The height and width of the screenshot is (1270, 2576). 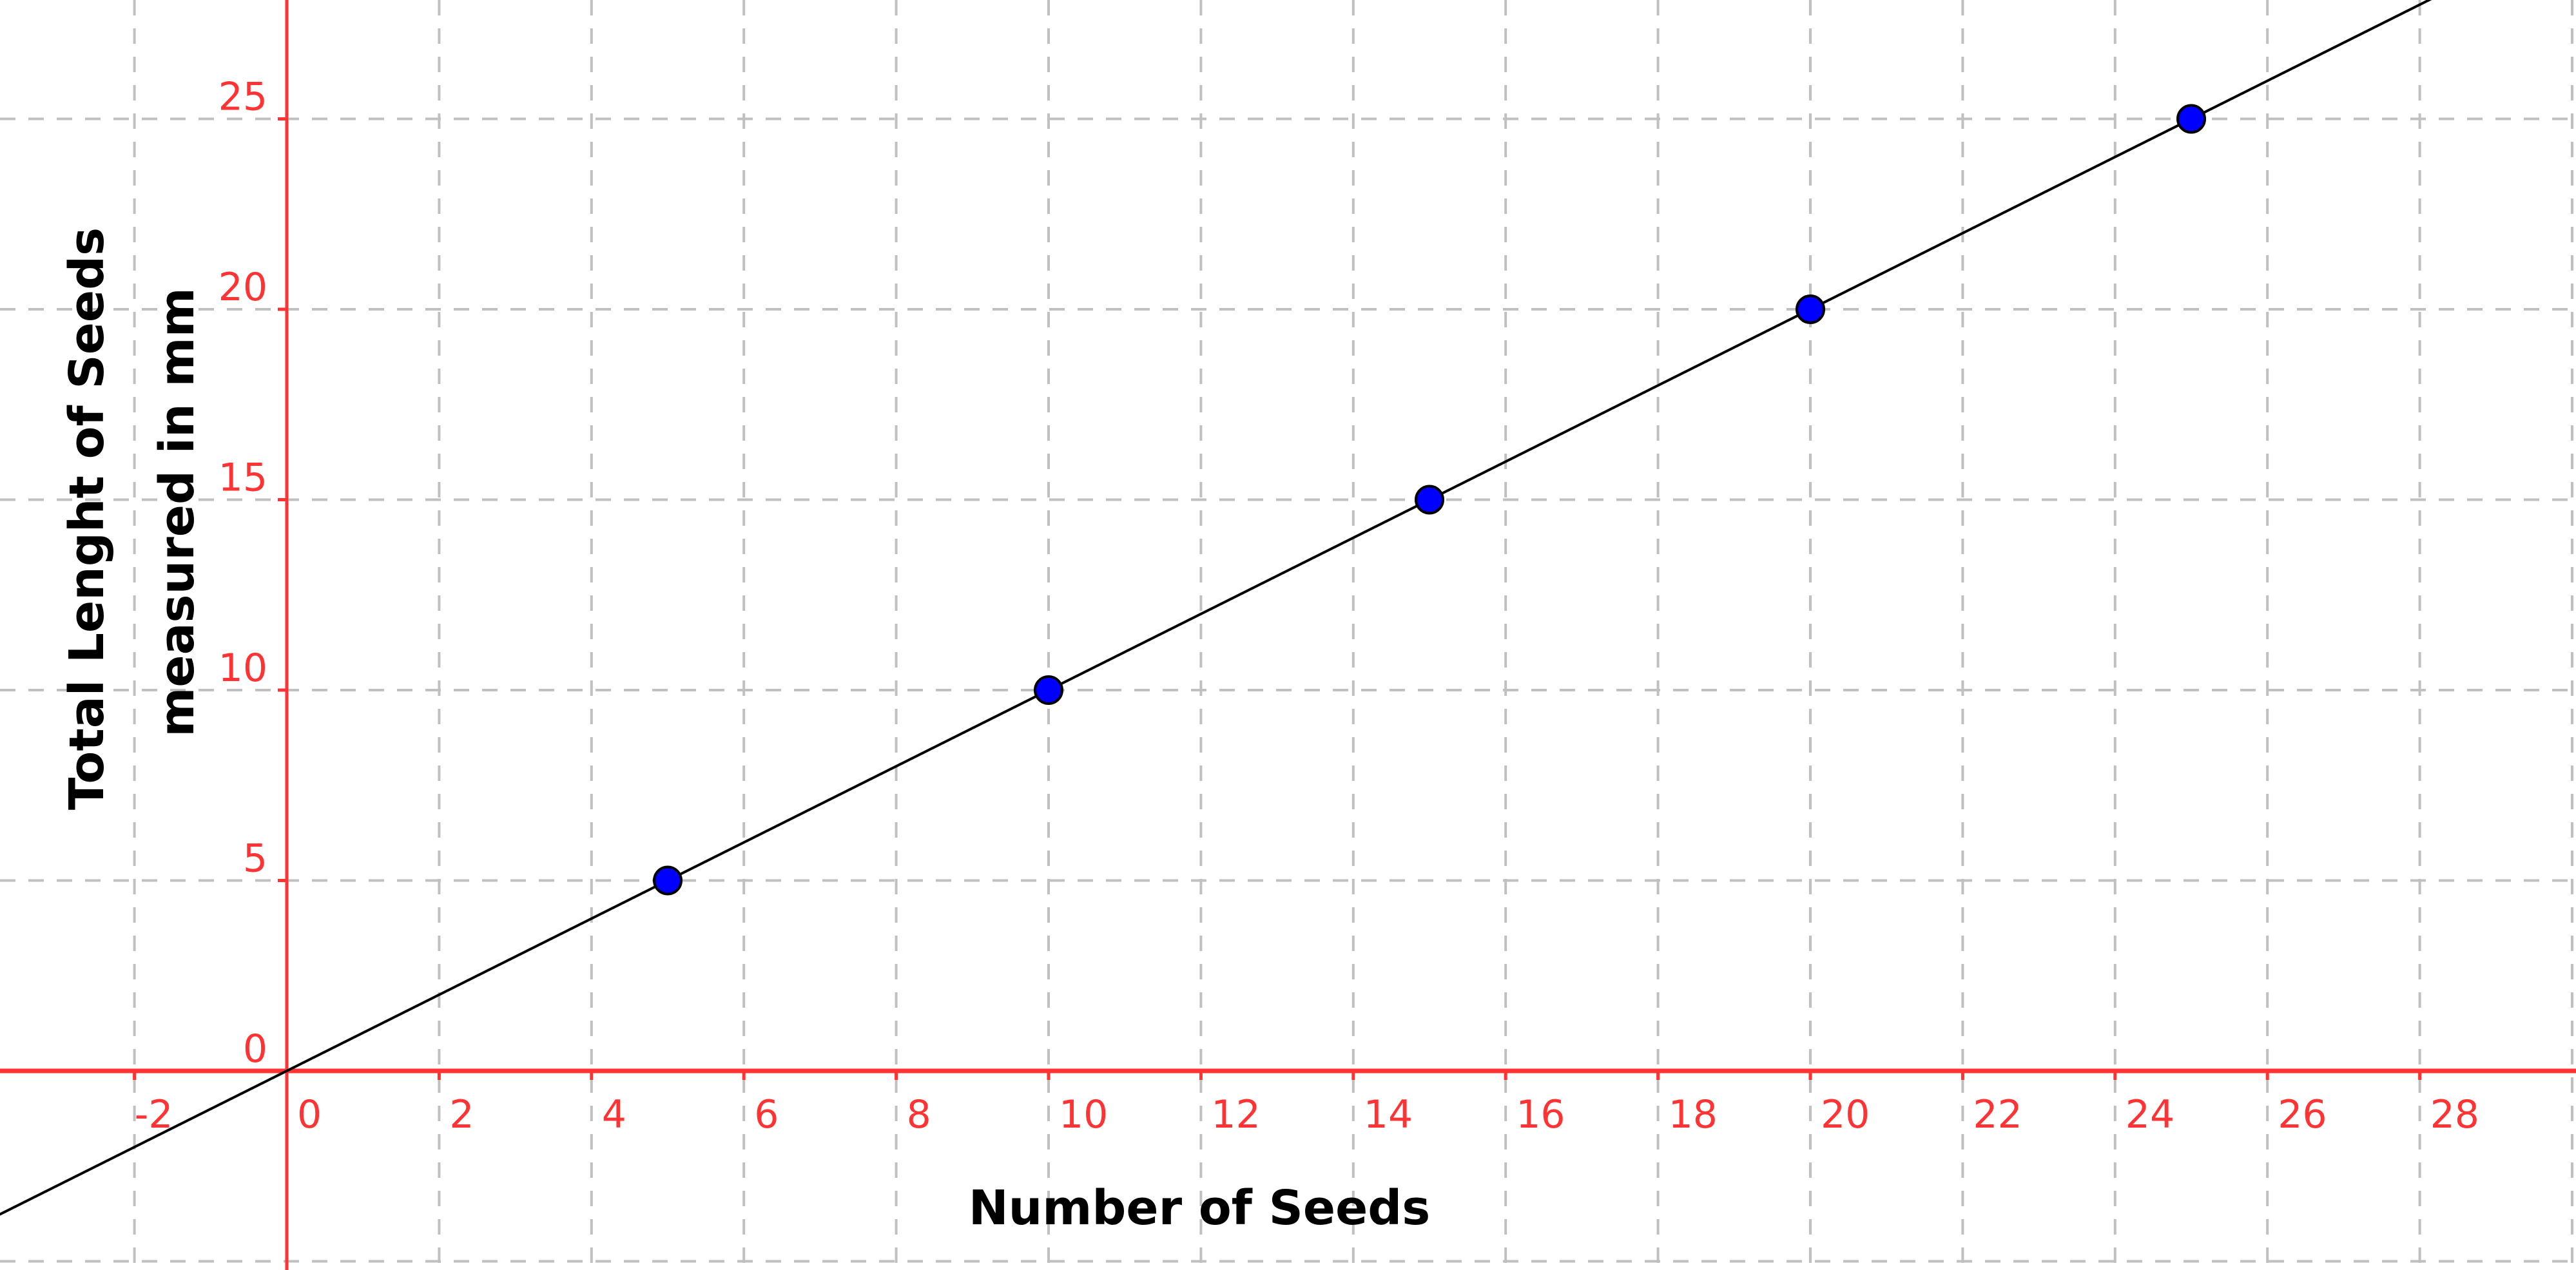 I want to click on y-tick-label: 5, so click(x=255, y=858).